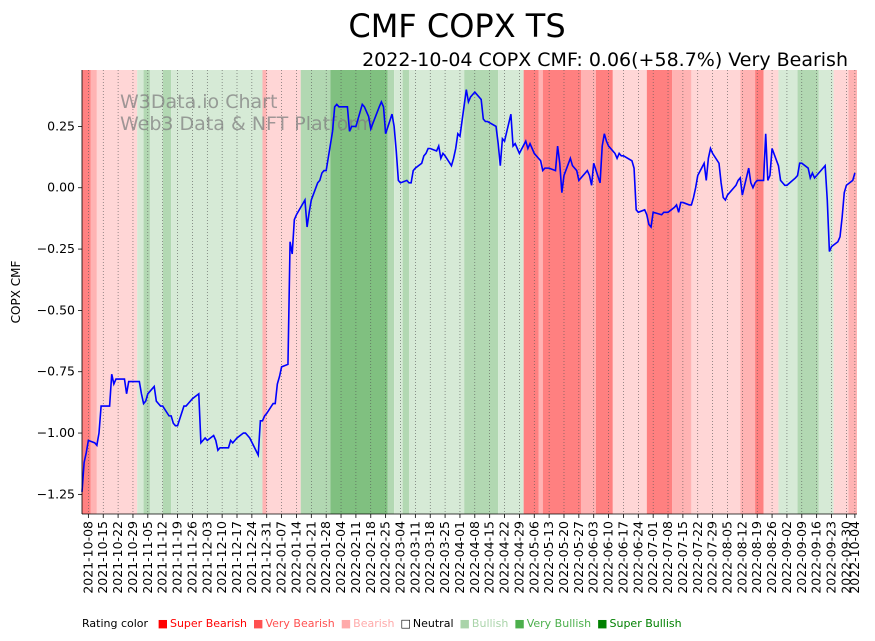 The width and height of the screenshot is (875, 641). I want to click on x-tick-label: 2022-05-13, so click(548, 557).